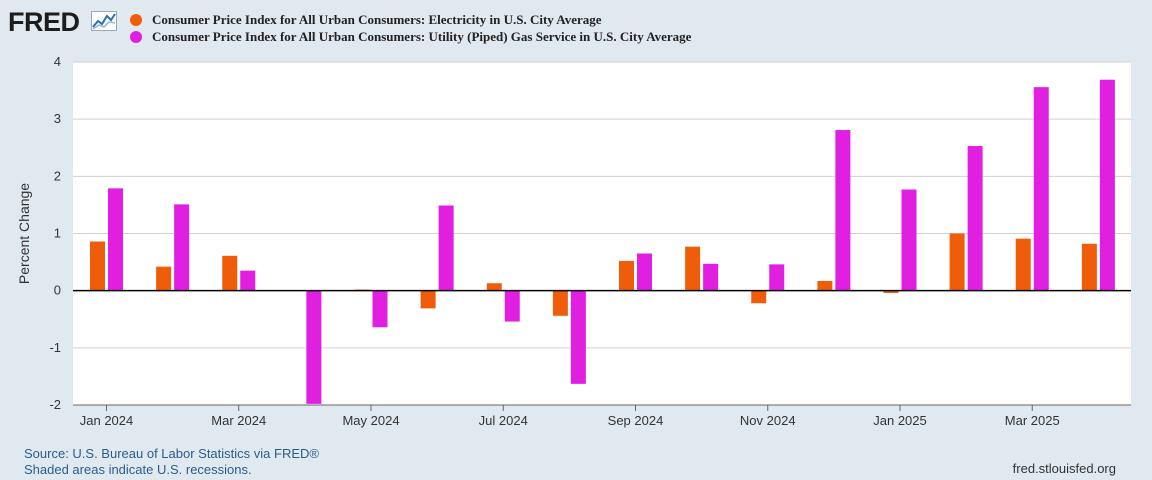  What do you see at coordinates (136, 19) in the screenshot?
I see `legend-swatch-electricity` at bounding box center [136, 19].